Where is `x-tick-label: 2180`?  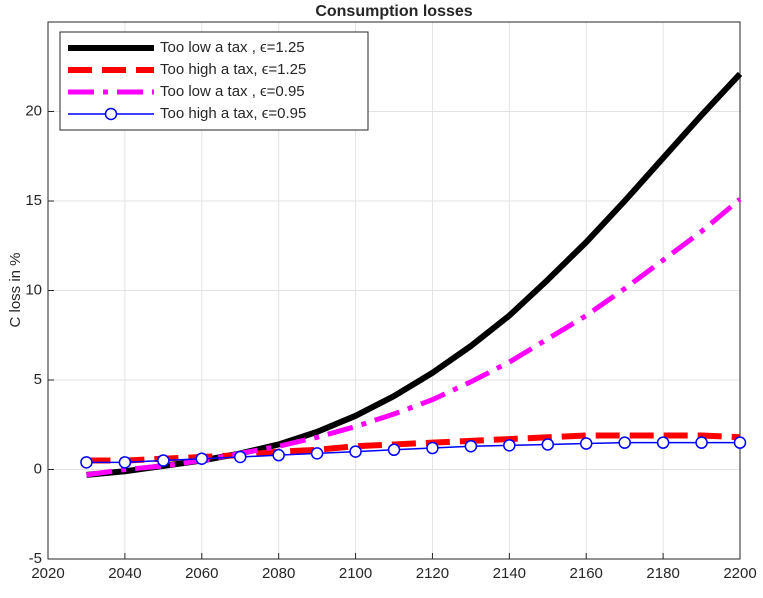
x-tick-label: 2180 is located at coordinates (662, 573).